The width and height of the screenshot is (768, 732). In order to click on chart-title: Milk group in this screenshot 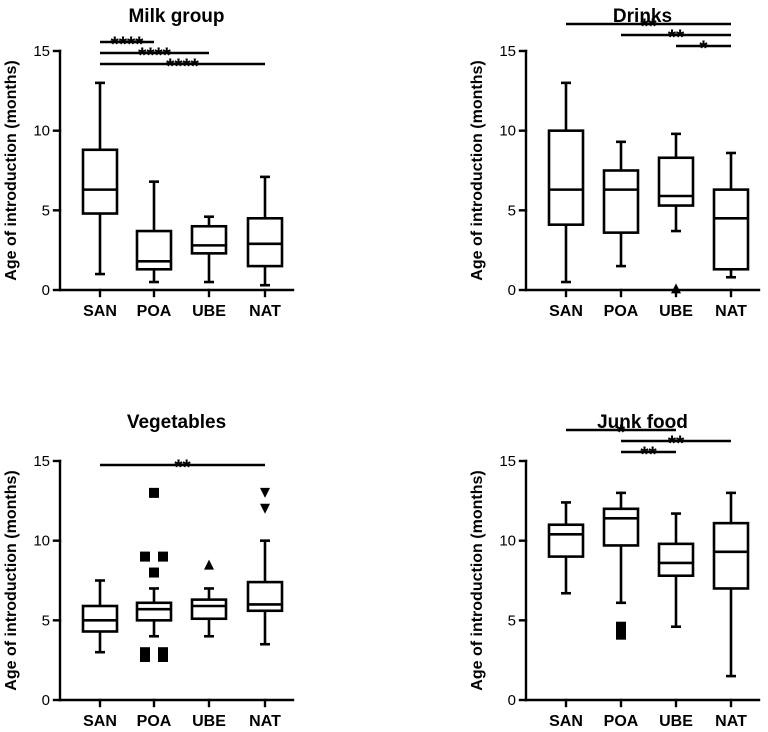, I will do `click(176, 16)`.